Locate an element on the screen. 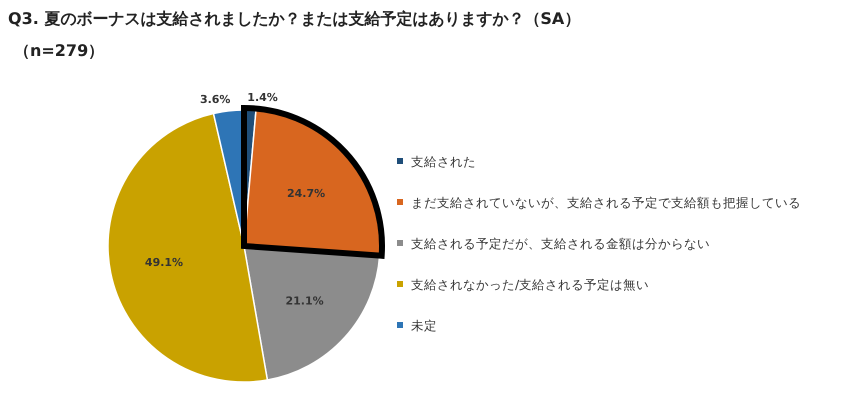 The height and width of the screenshot is (404, 861). data-label: 49.1% is located at coordinates (164, 263).